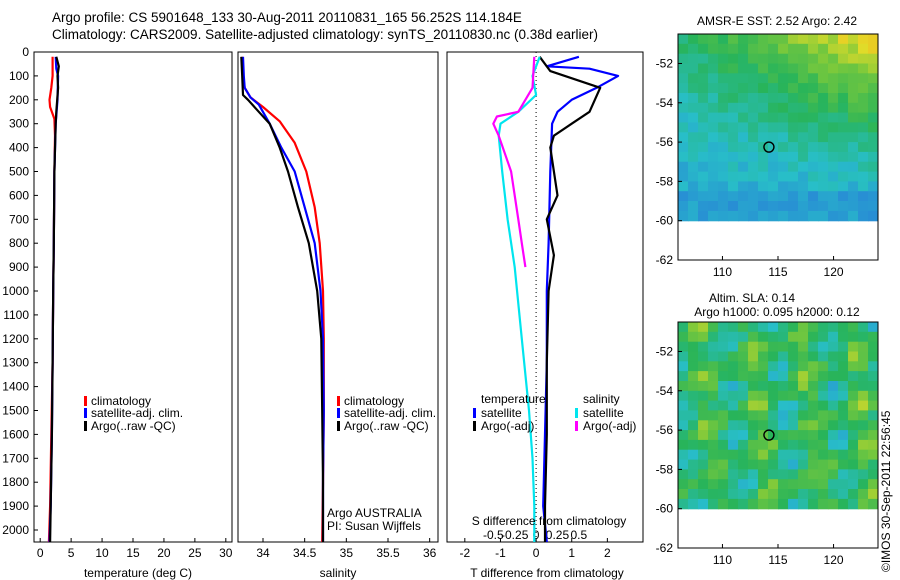 The image size is (900, 580). Describe the element at coordinates (777, 560) in the screenshot. I see `map-x-tick-label: 115` at that location.